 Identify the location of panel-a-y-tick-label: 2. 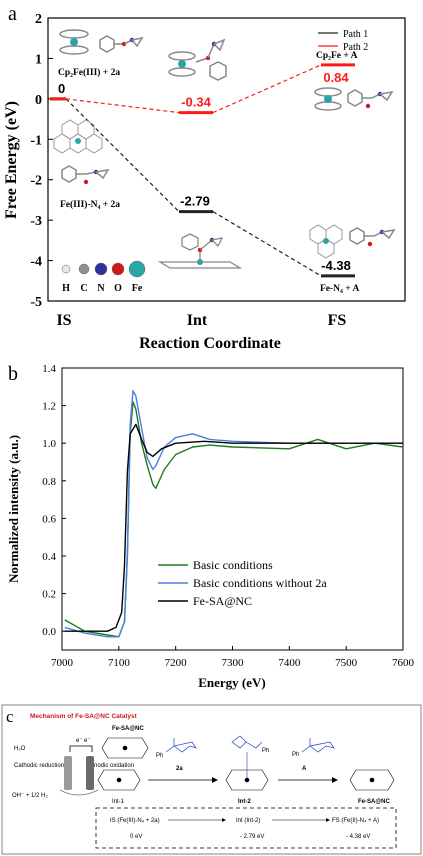
(38, 19).